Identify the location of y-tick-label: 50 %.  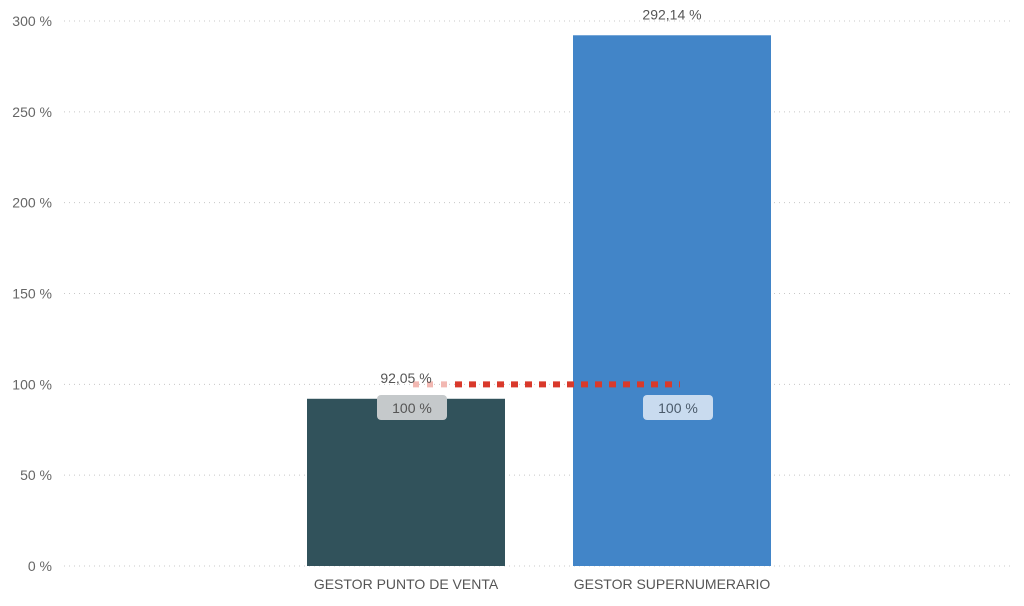
(36, 475).